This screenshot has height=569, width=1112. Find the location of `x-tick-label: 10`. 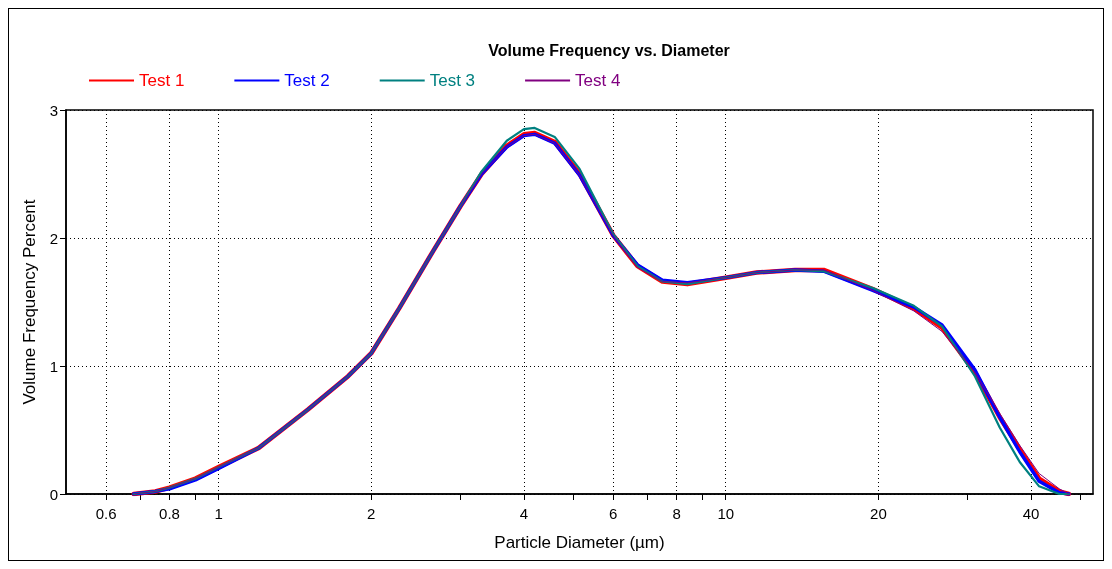

x-tick-label: 10 is located at coordinates (726, 513).